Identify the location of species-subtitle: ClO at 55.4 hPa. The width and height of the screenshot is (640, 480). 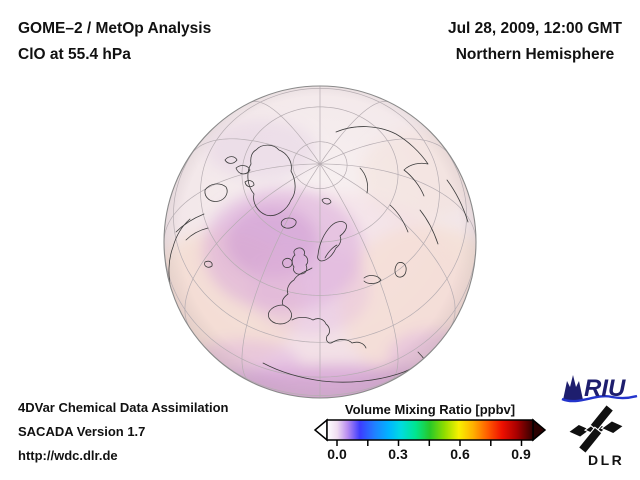
(74, 54).